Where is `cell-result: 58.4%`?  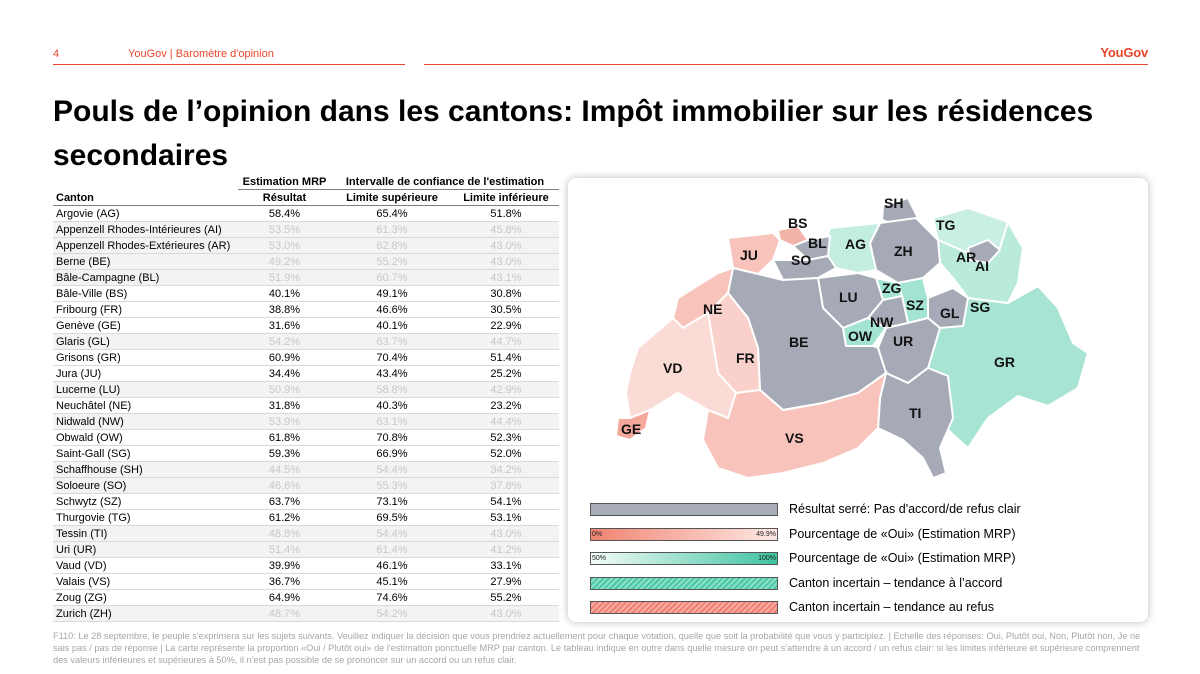
cell-result: 58.4% is located at coordinates (284, 214).